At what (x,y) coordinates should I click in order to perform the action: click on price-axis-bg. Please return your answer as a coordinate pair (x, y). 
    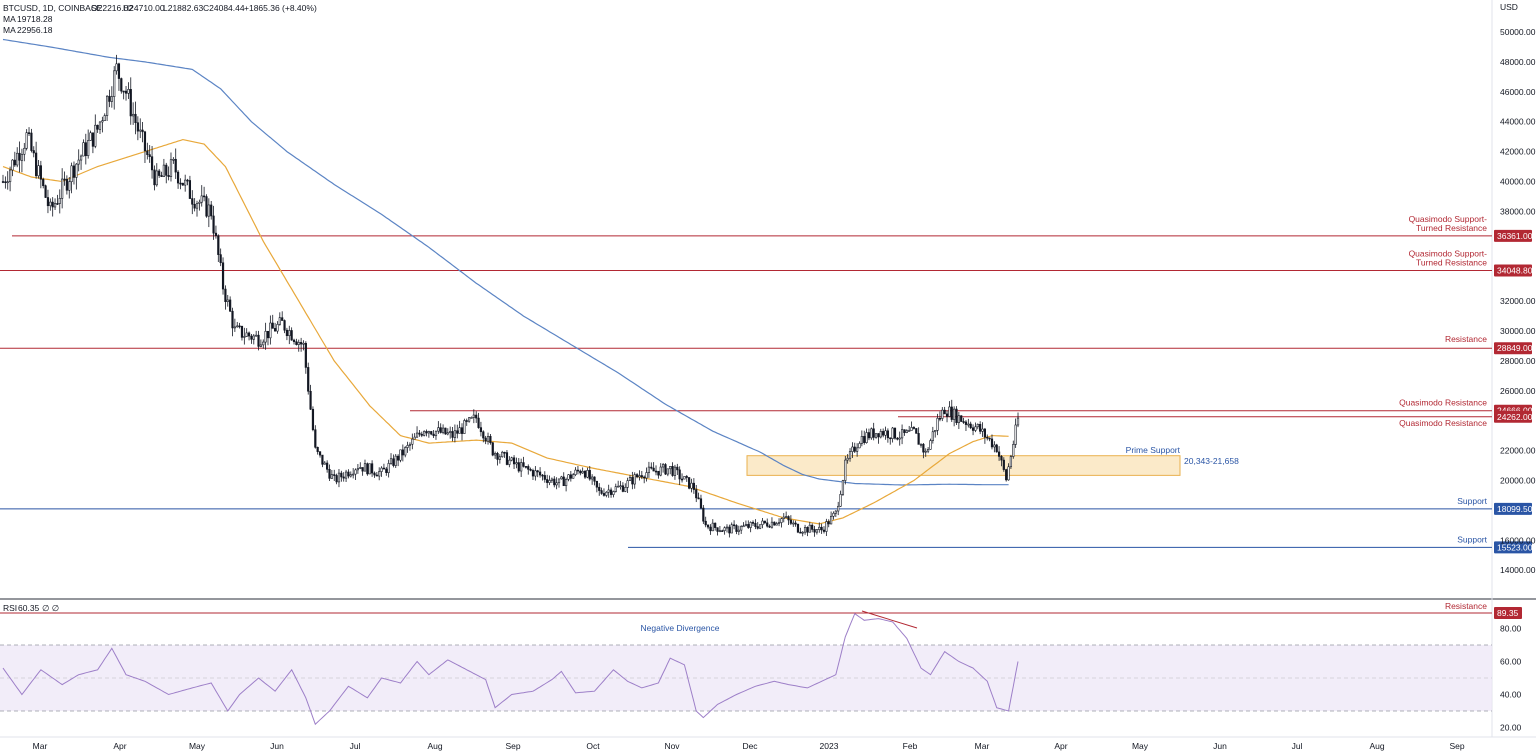
    Looking at the image, I should click on (1514, 376).